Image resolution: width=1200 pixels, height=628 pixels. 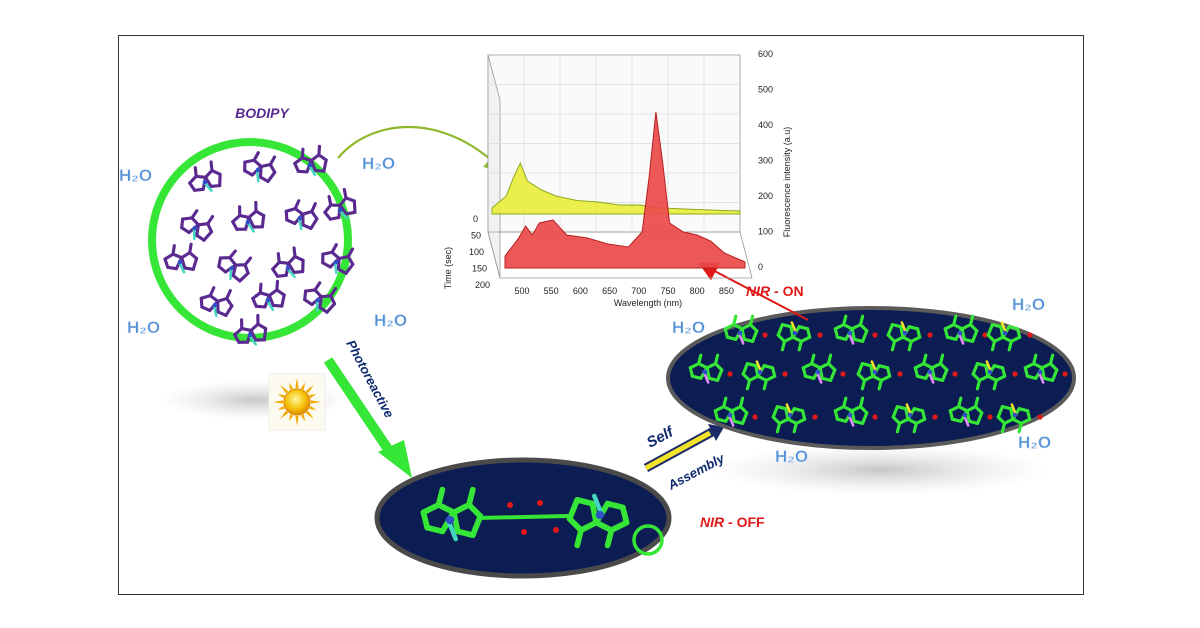 I want to click on z-tick-label: 400, so click(x=765, y=125).